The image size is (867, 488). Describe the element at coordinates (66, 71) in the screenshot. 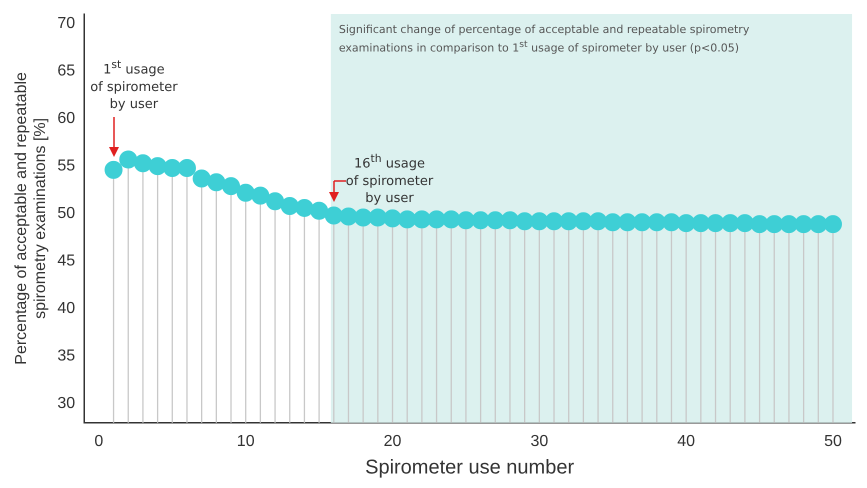

I see `y-tick-label: 65` at that location.